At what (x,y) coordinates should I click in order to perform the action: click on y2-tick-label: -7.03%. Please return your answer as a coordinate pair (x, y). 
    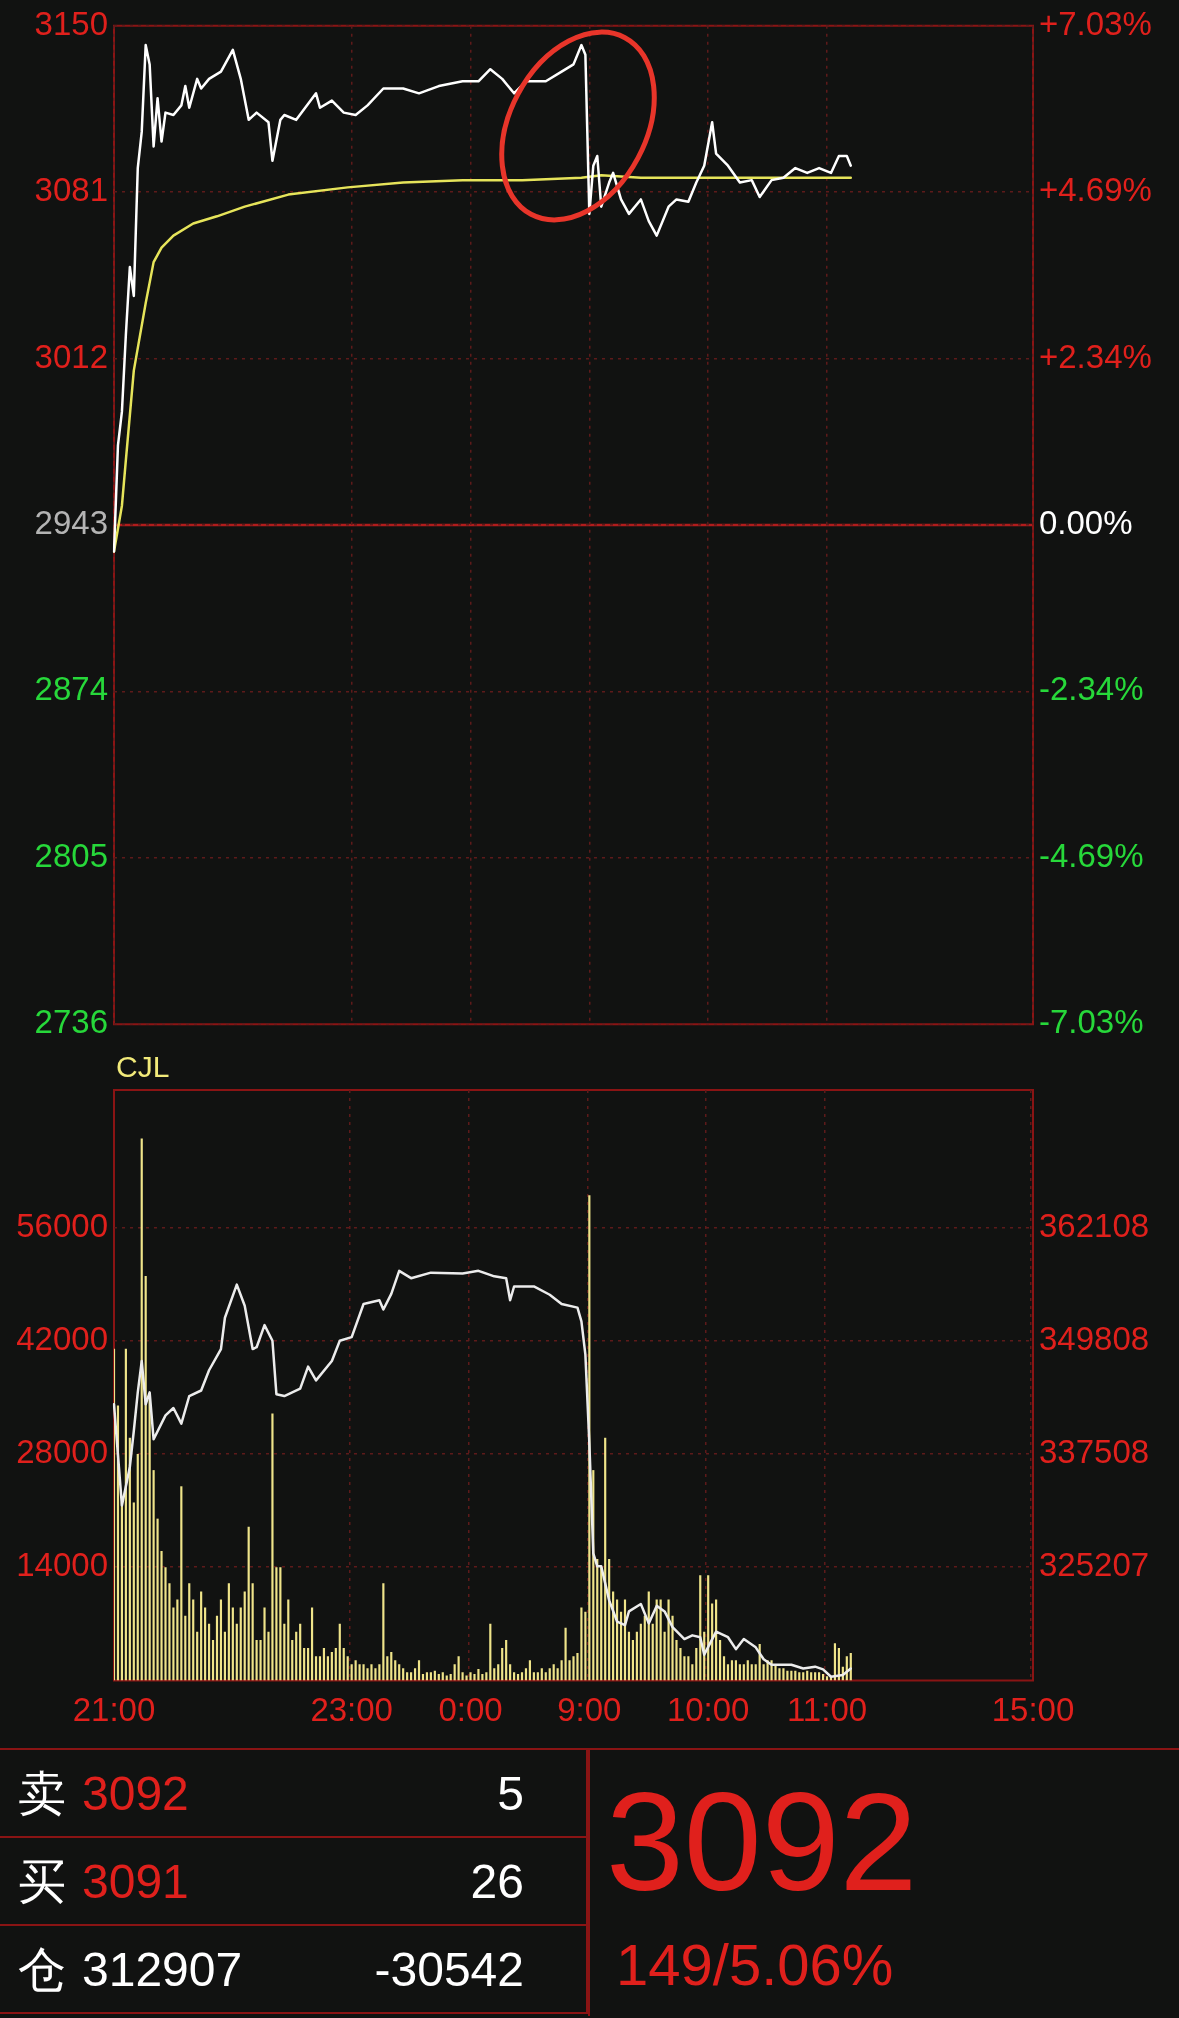
    Looking at the image, I should click on (1091, 1022).